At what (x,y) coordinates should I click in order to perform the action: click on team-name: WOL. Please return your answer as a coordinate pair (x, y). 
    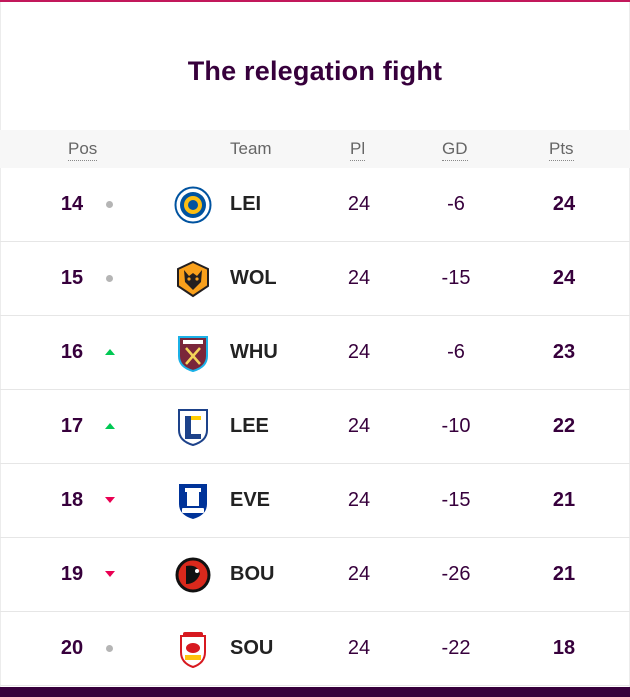
    Looking at the image, I should click on (253, 278).